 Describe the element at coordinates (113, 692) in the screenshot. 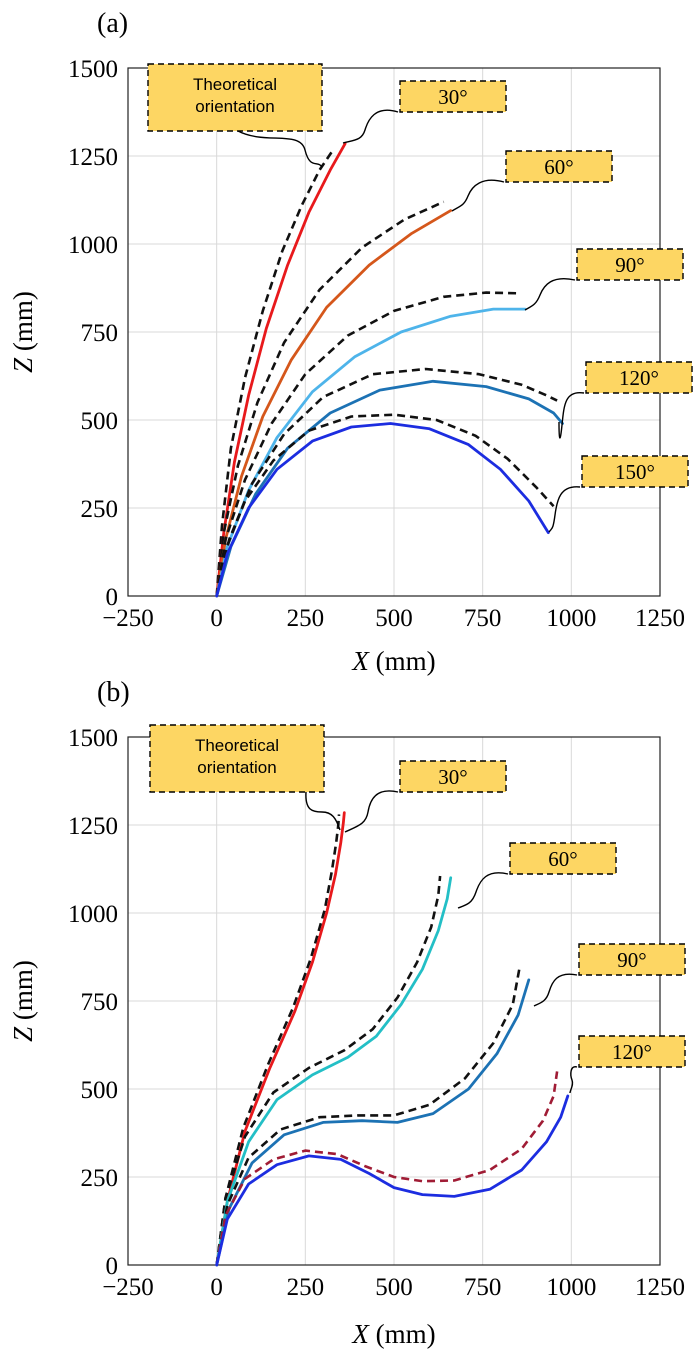

I see `panel-label: (b)` at that location.